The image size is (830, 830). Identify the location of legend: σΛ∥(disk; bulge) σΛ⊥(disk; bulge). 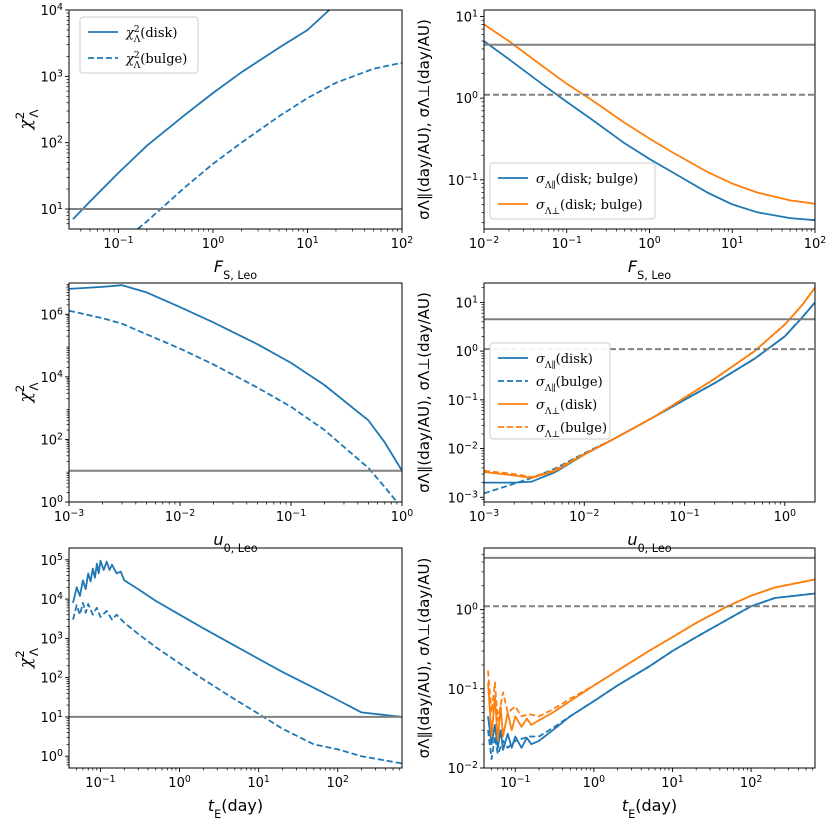
(572, 191).